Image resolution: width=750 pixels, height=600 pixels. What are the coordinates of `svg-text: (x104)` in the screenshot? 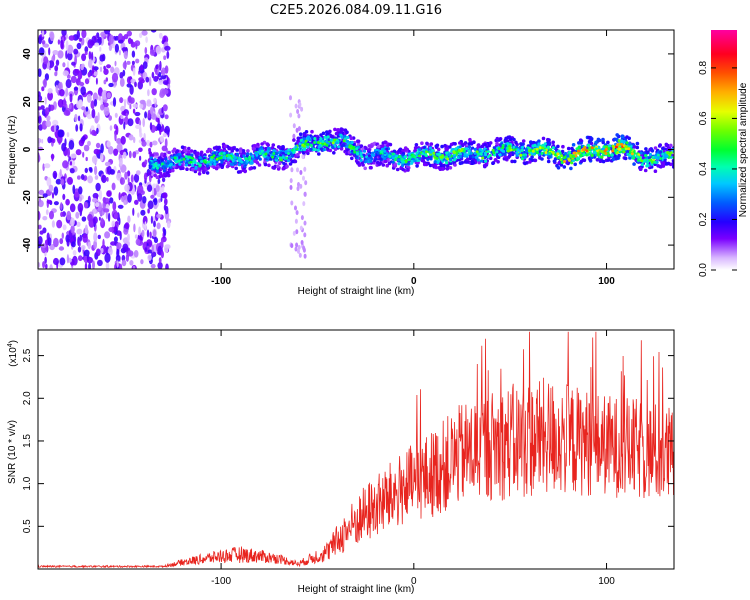 It's located at (13, 353).